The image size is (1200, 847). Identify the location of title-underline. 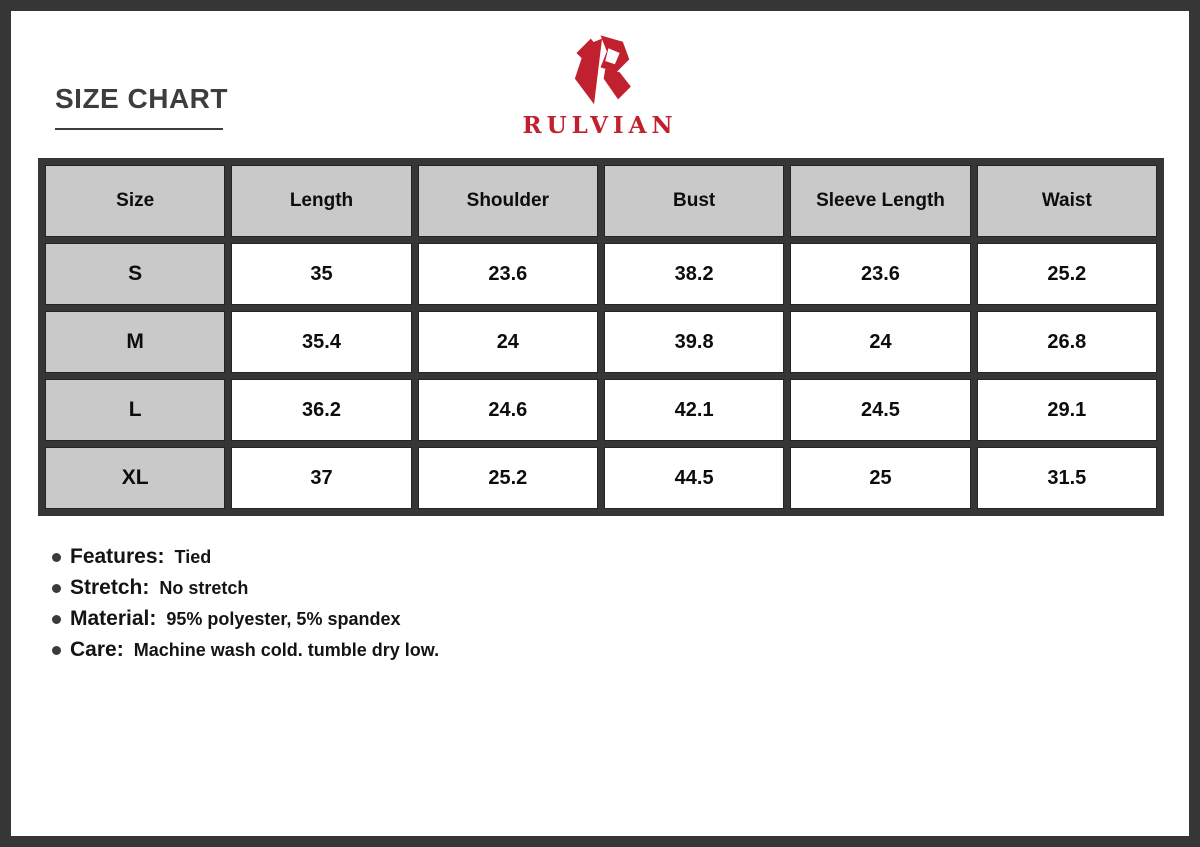
(139, 129).